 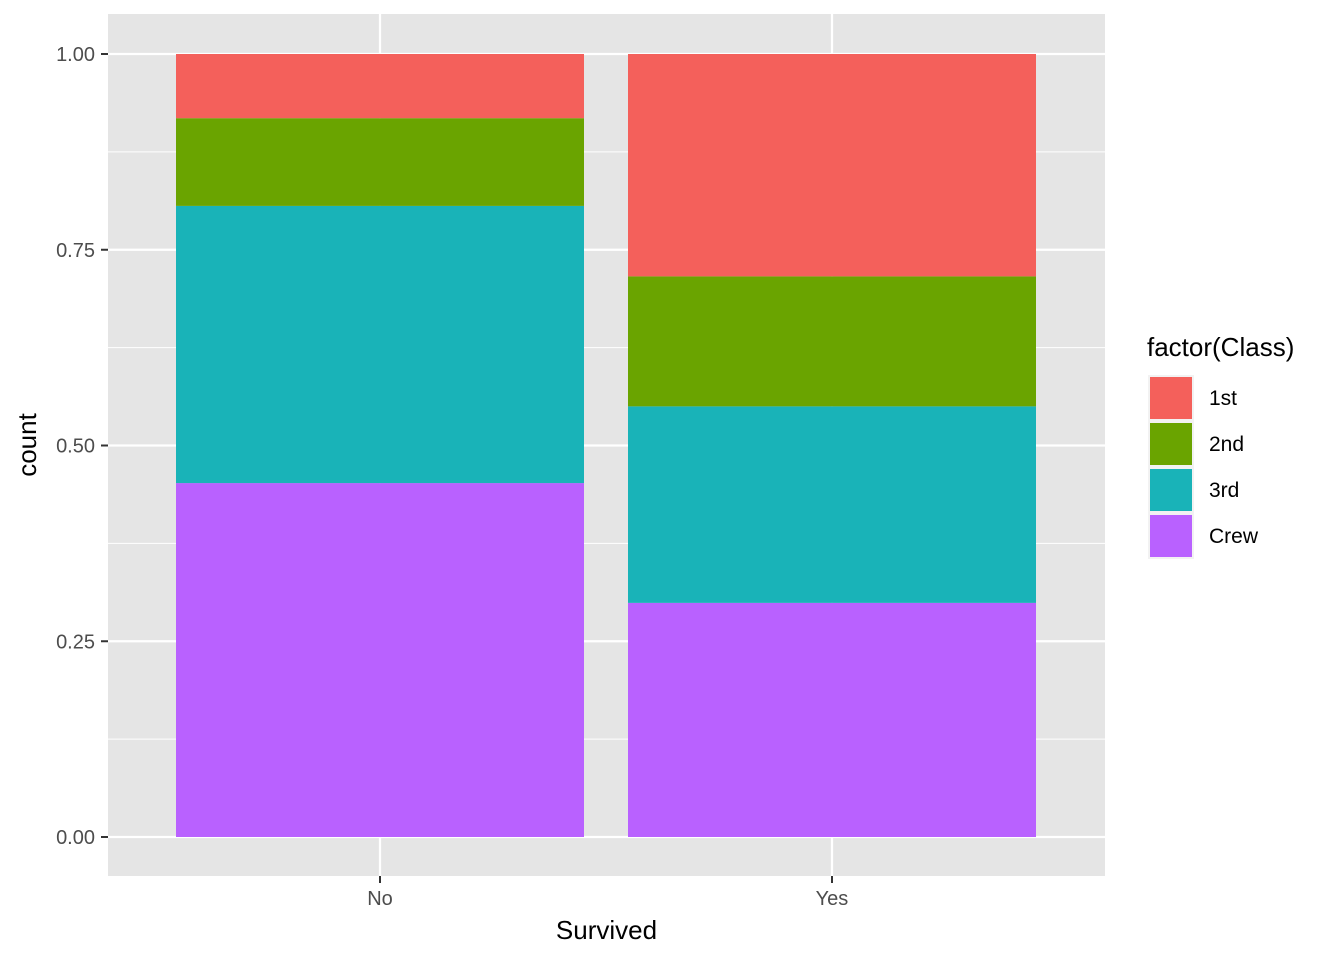 I want to click on x-tick-label: No, so click(x=380, y=899).